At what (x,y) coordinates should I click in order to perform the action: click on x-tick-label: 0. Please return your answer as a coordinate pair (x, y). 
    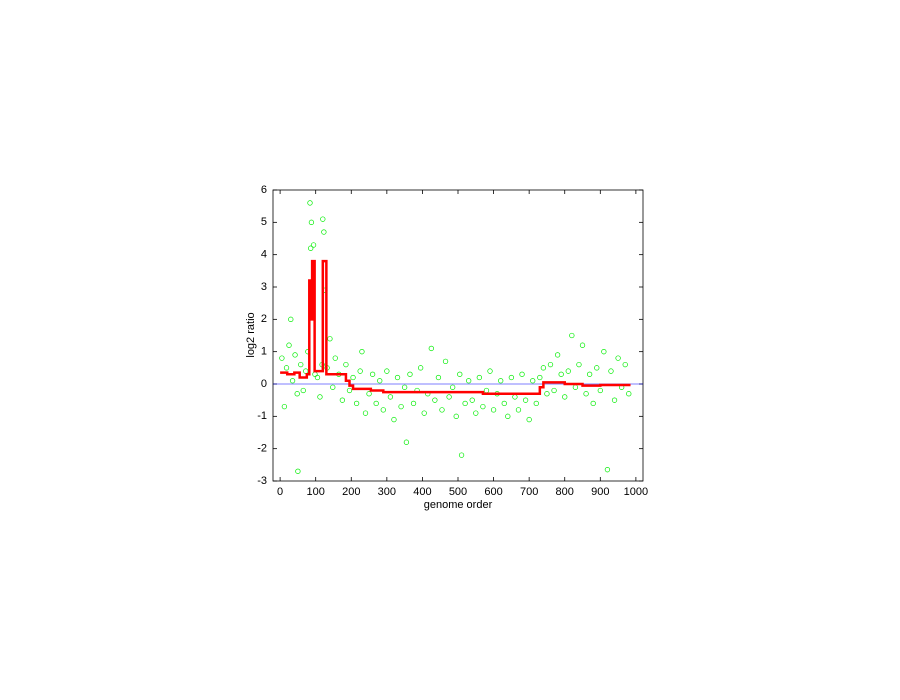
    Looking at the image, I should click on (280, 492).